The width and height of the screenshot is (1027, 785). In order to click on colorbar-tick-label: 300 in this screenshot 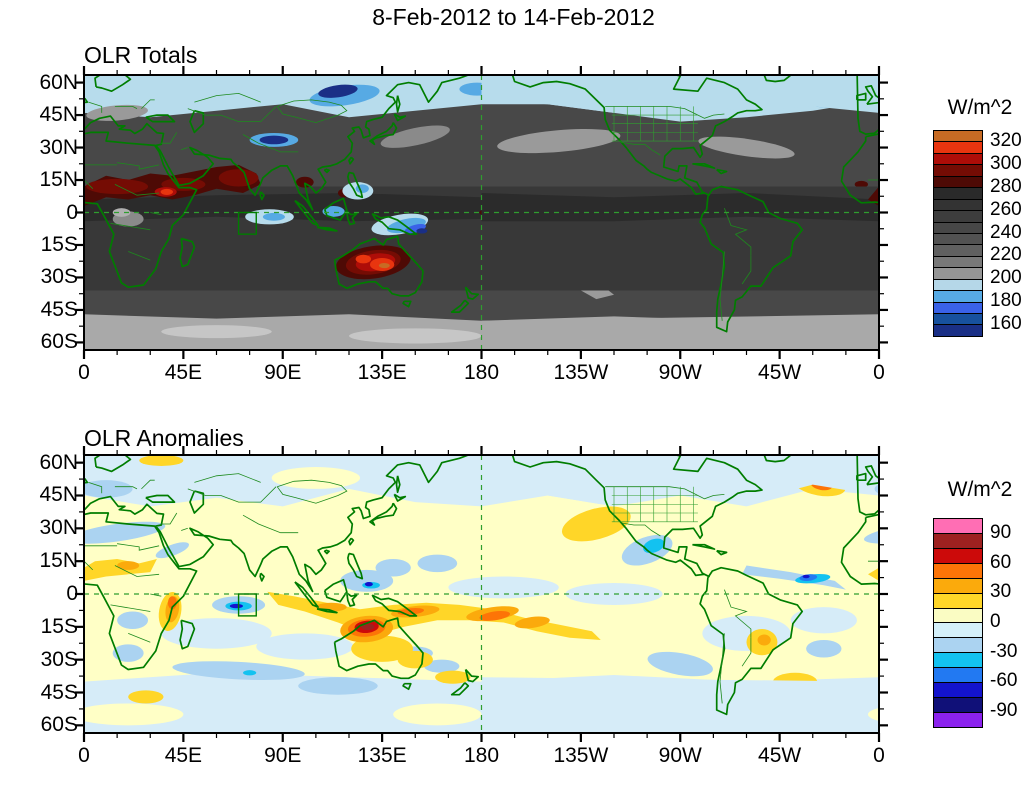, I will do `click(1006, 164)`.